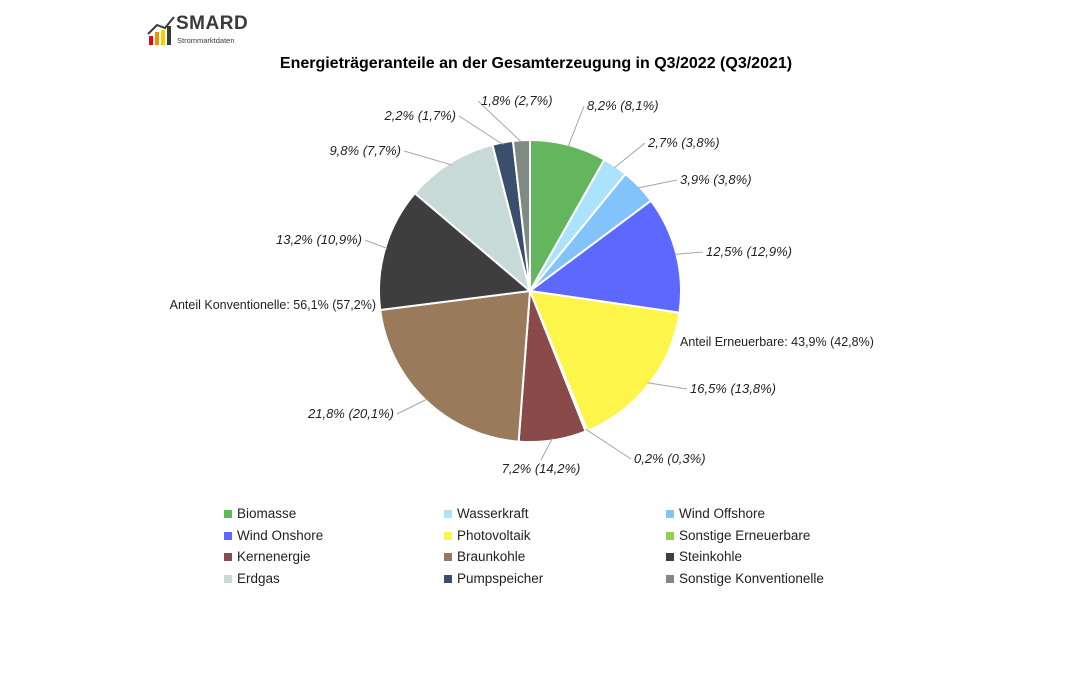  What do you see at coordinates (500, 578) in the screenshot?
I see `legend-label: Pumpspeicher` at bounding box center [500, 578].